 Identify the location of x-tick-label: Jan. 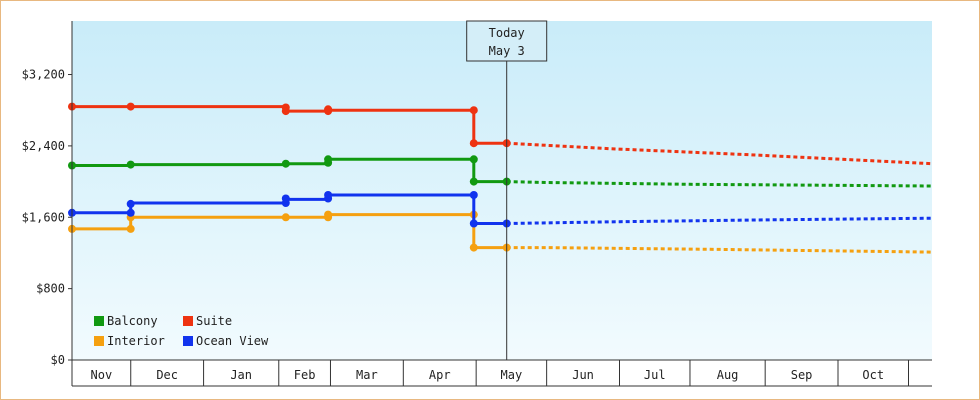
(241, 375).